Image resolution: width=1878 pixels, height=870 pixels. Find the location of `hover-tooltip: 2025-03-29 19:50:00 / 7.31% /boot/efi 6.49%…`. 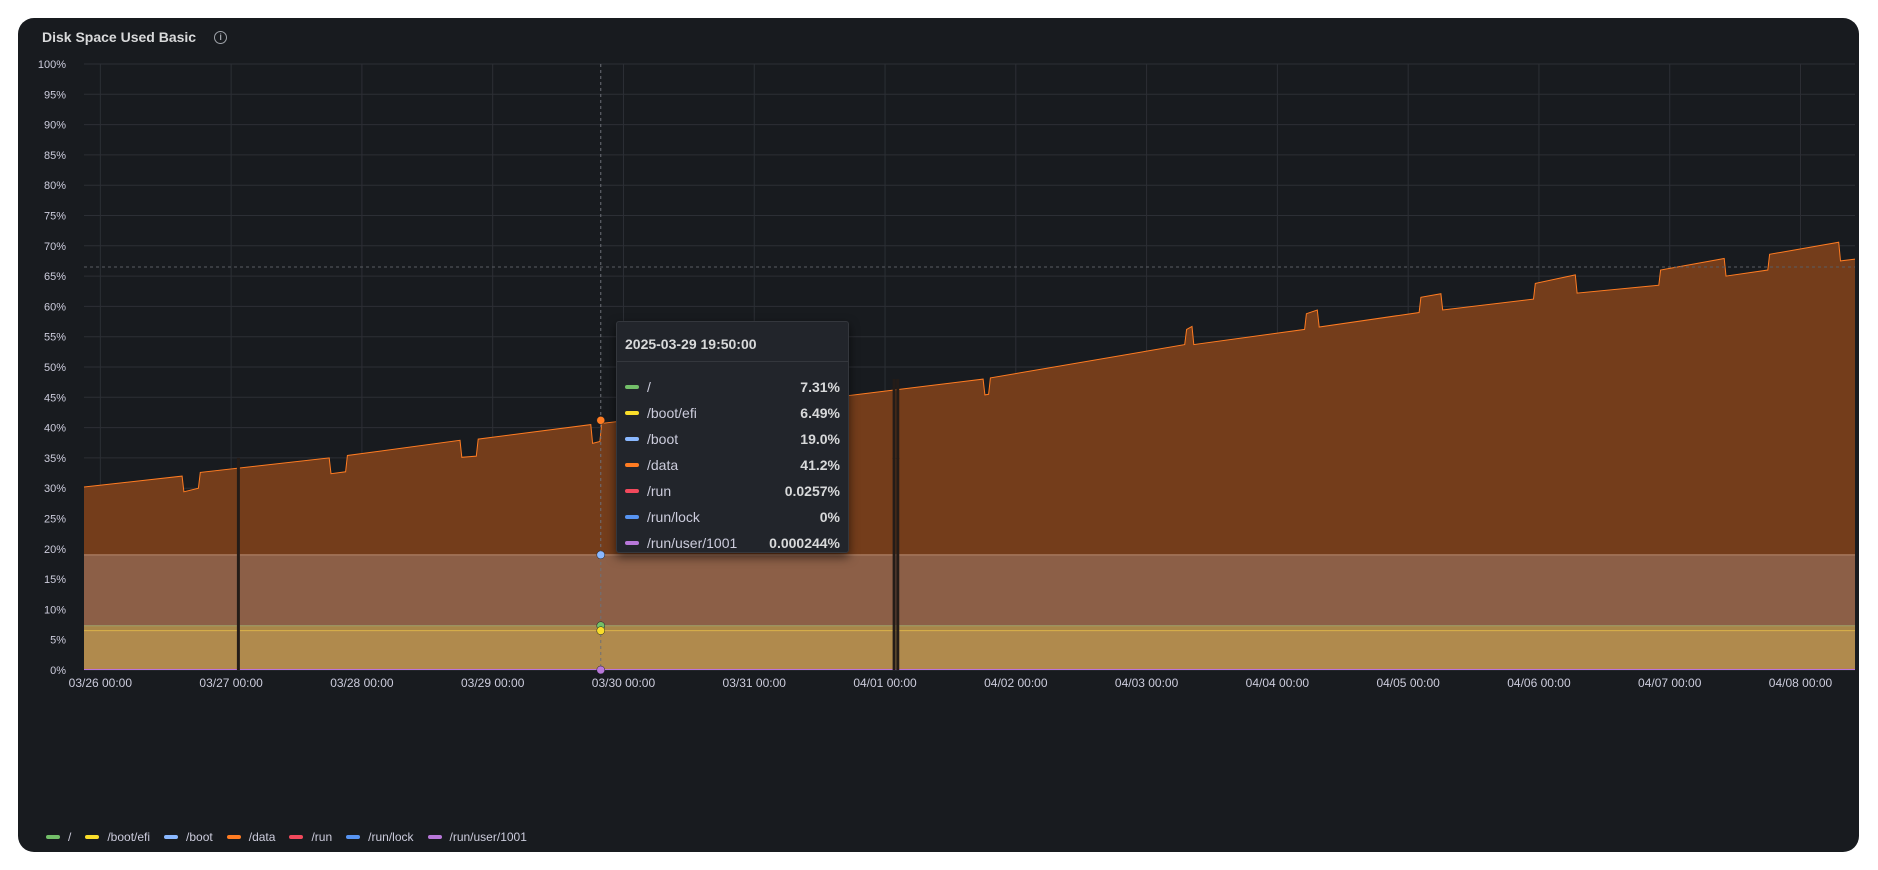

hover-tooltip: 2025-03-29 19:50:00 / 7.31% /boot/efi 6.49%… is located at coordinates (732, 437).